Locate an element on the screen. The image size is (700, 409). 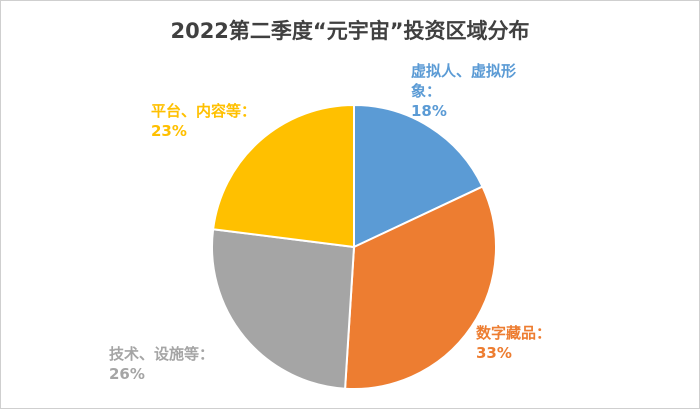
slice-name: 技术、设施等： is located at coordinates (162, 354).